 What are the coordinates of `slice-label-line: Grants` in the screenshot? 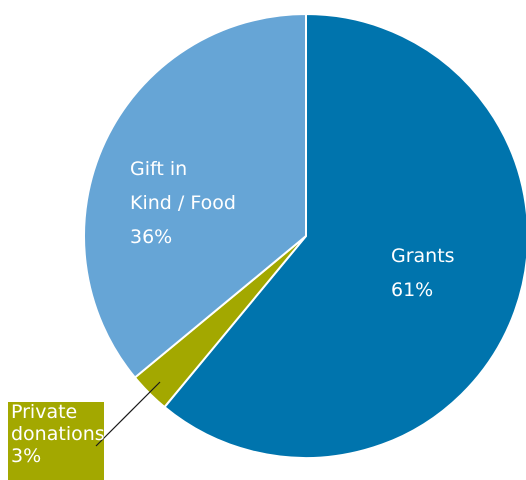 It's located at (423, 256).